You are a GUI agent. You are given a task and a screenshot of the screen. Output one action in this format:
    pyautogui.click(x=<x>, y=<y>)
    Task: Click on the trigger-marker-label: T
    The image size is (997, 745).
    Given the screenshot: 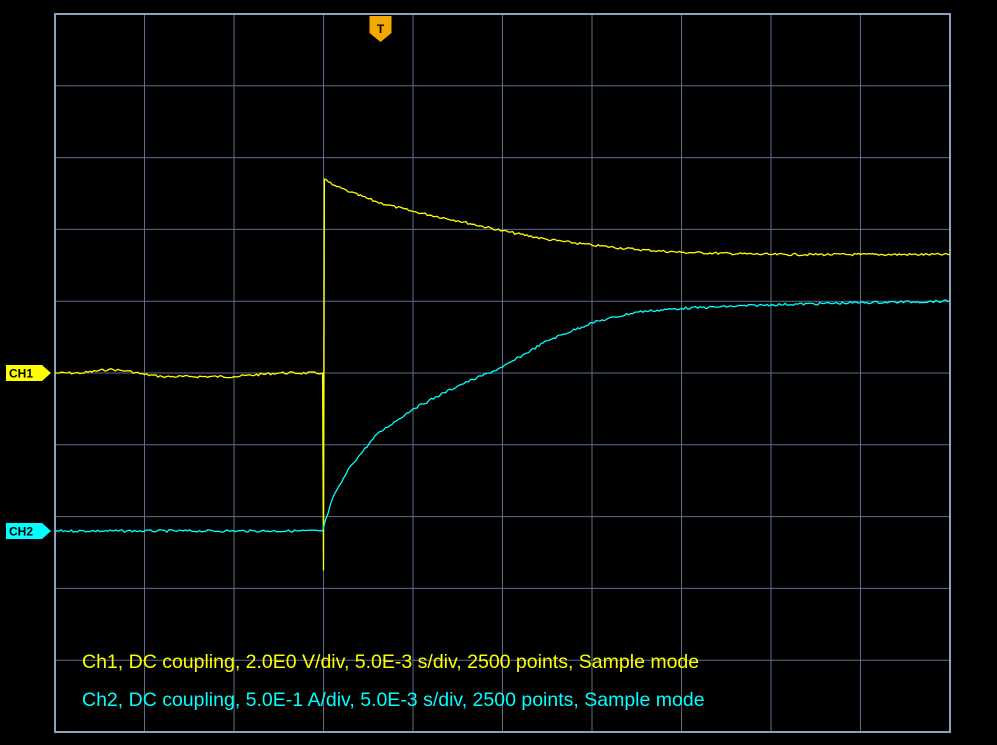 What is the action you would take?
    pyautogui.click(x=381, y=29)
    